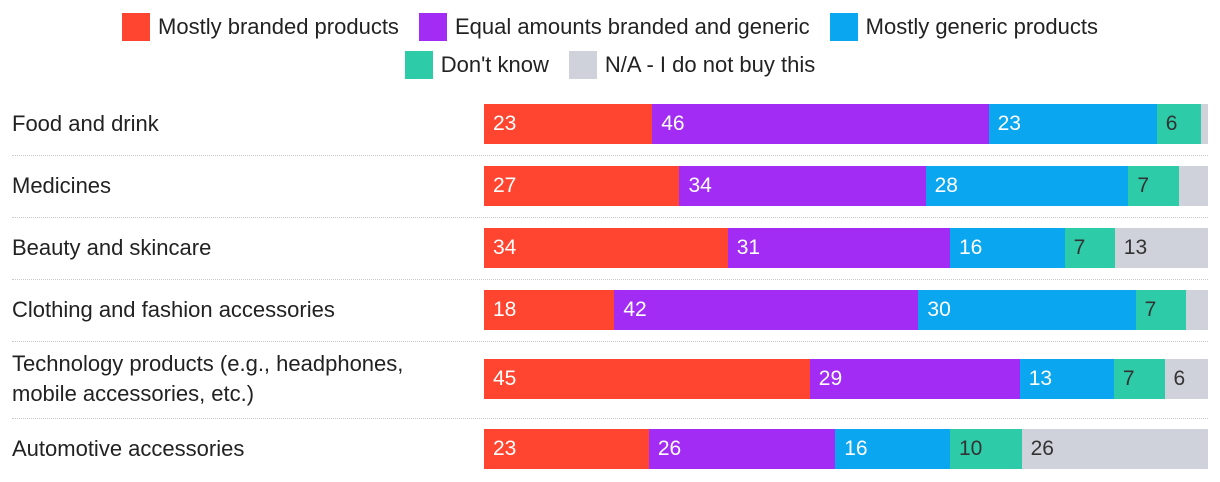  What do you see at coordinates (635, 309) in the screenshot?
I see `data-label: 42` at bounding box center [635, 309].